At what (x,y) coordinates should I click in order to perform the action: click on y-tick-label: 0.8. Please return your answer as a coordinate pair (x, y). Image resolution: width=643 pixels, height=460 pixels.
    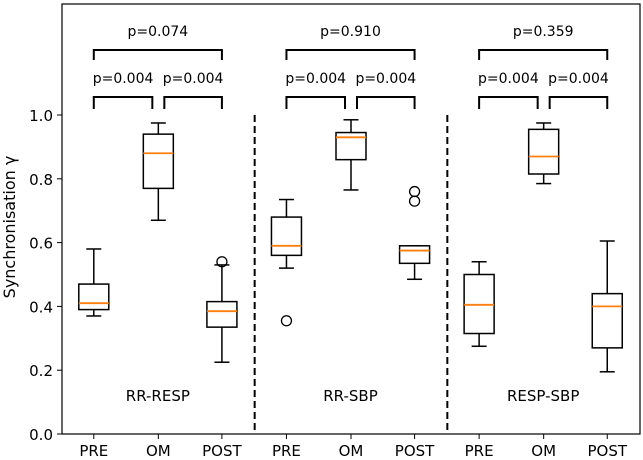
    Looking at the image, I should click on (41, 180).